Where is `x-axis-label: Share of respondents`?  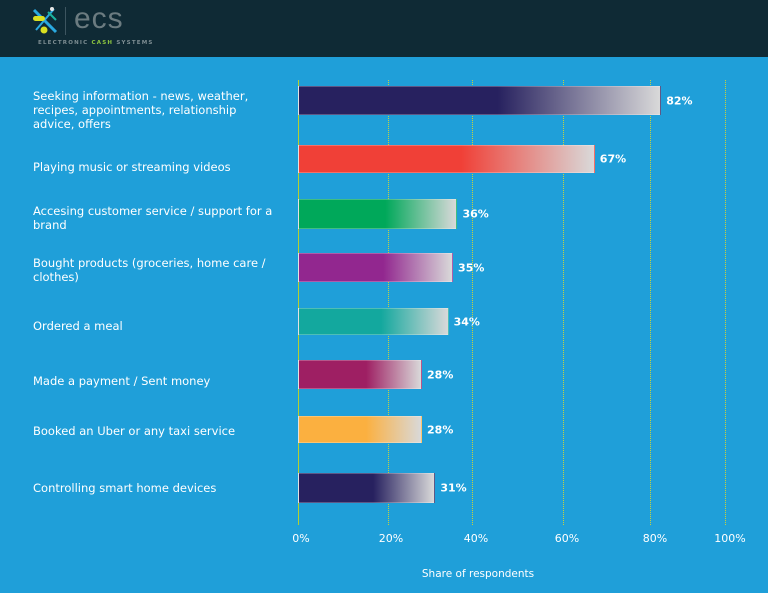
x-axis-label: Share of respondents is located at coordinates (478, 574).